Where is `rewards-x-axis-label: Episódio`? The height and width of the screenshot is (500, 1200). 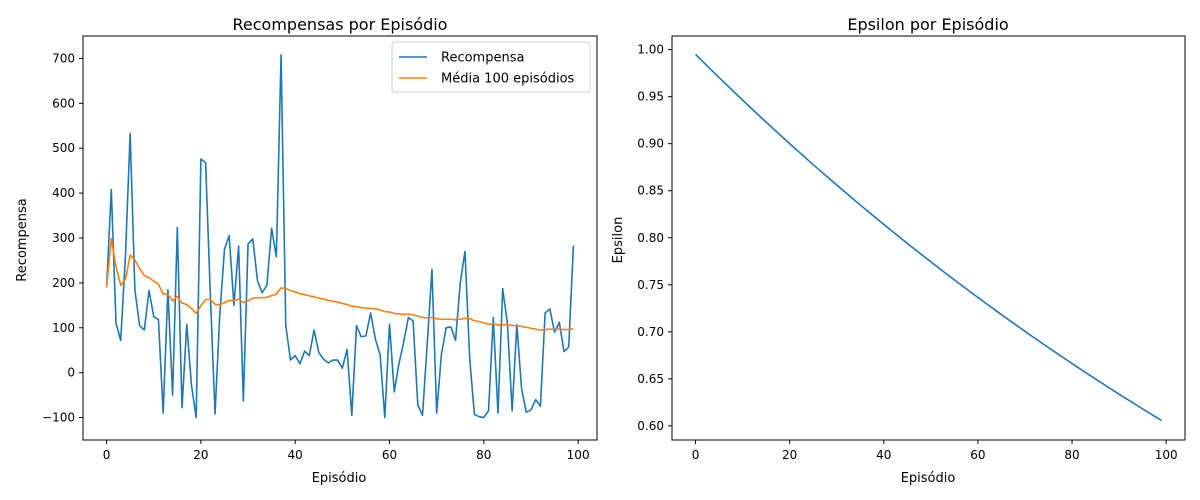
rewards-x-axis-label: Episódio is located at coordinates (339, 478).